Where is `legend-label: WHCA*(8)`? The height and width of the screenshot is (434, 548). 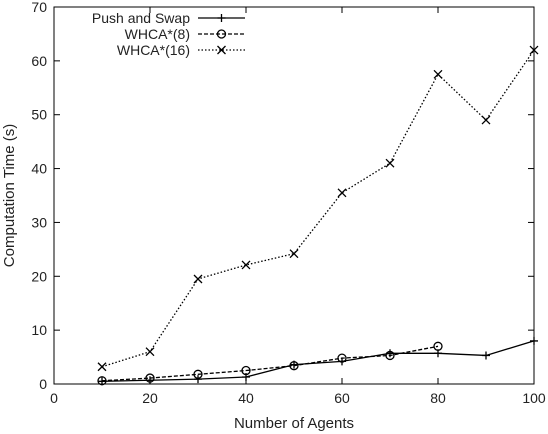
legend-label: WHCA*(8) is located at coordinates (157, 34).